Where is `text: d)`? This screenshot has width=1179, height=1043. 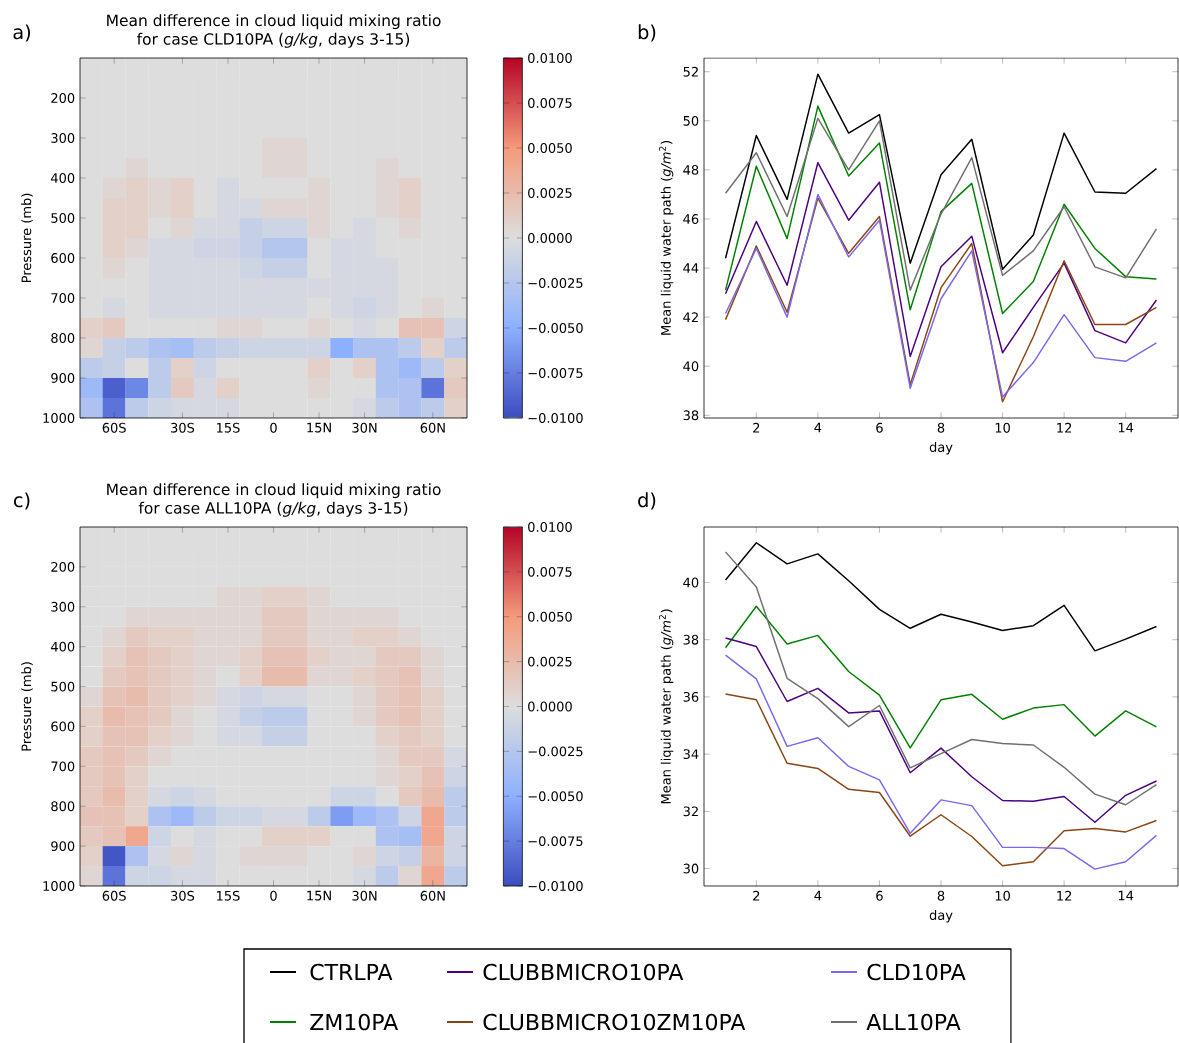 text: d) is located at coordinates (647, 501).